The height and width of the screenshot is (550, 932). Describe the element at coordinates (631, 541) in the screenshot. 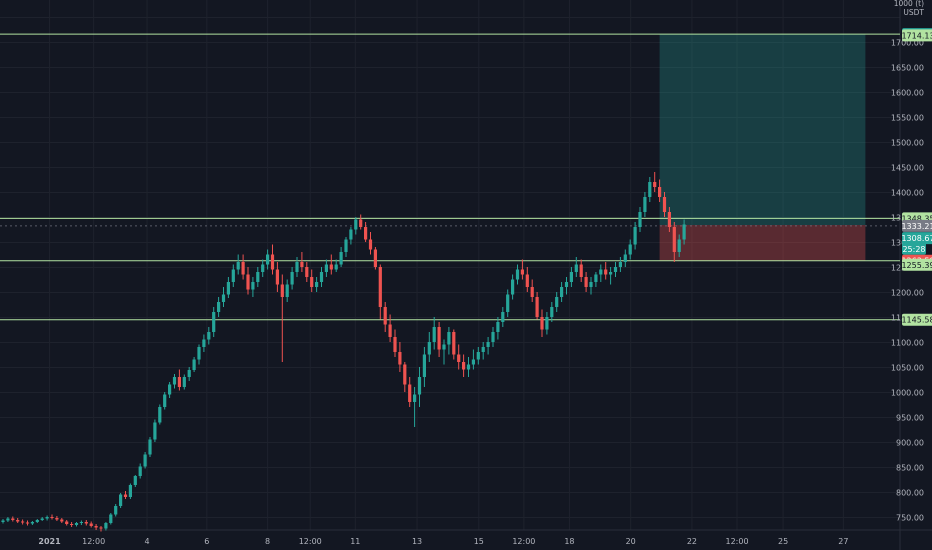

I see `x-axis-tick-label: 20` at that location.